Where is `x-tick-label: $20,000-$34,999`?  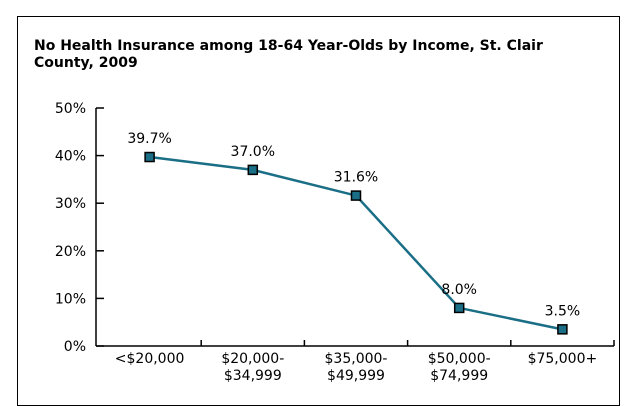
x-tick-label: $20,000-$34,999 is located at coordinates (252, 367).